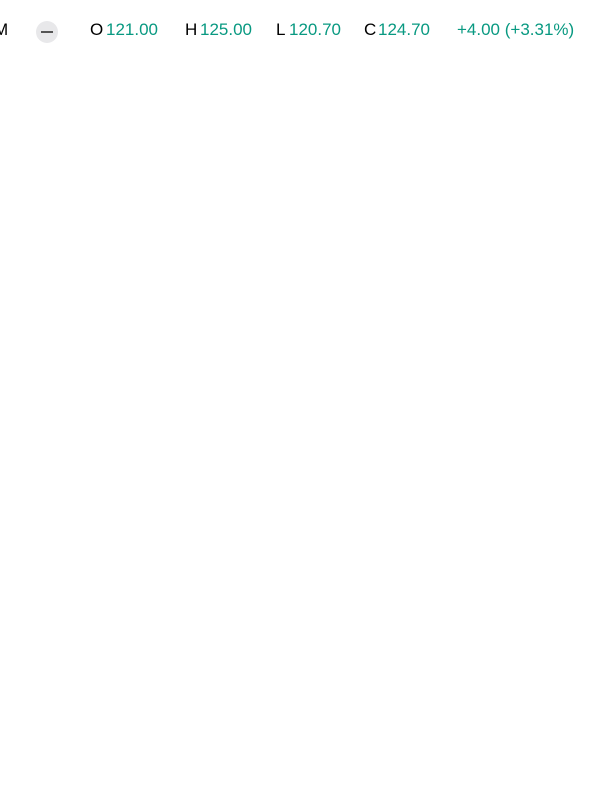  What do you see at coordinates (292, 408) in the screenshot?
I see `moving-average` at bounding box center [292, 408].